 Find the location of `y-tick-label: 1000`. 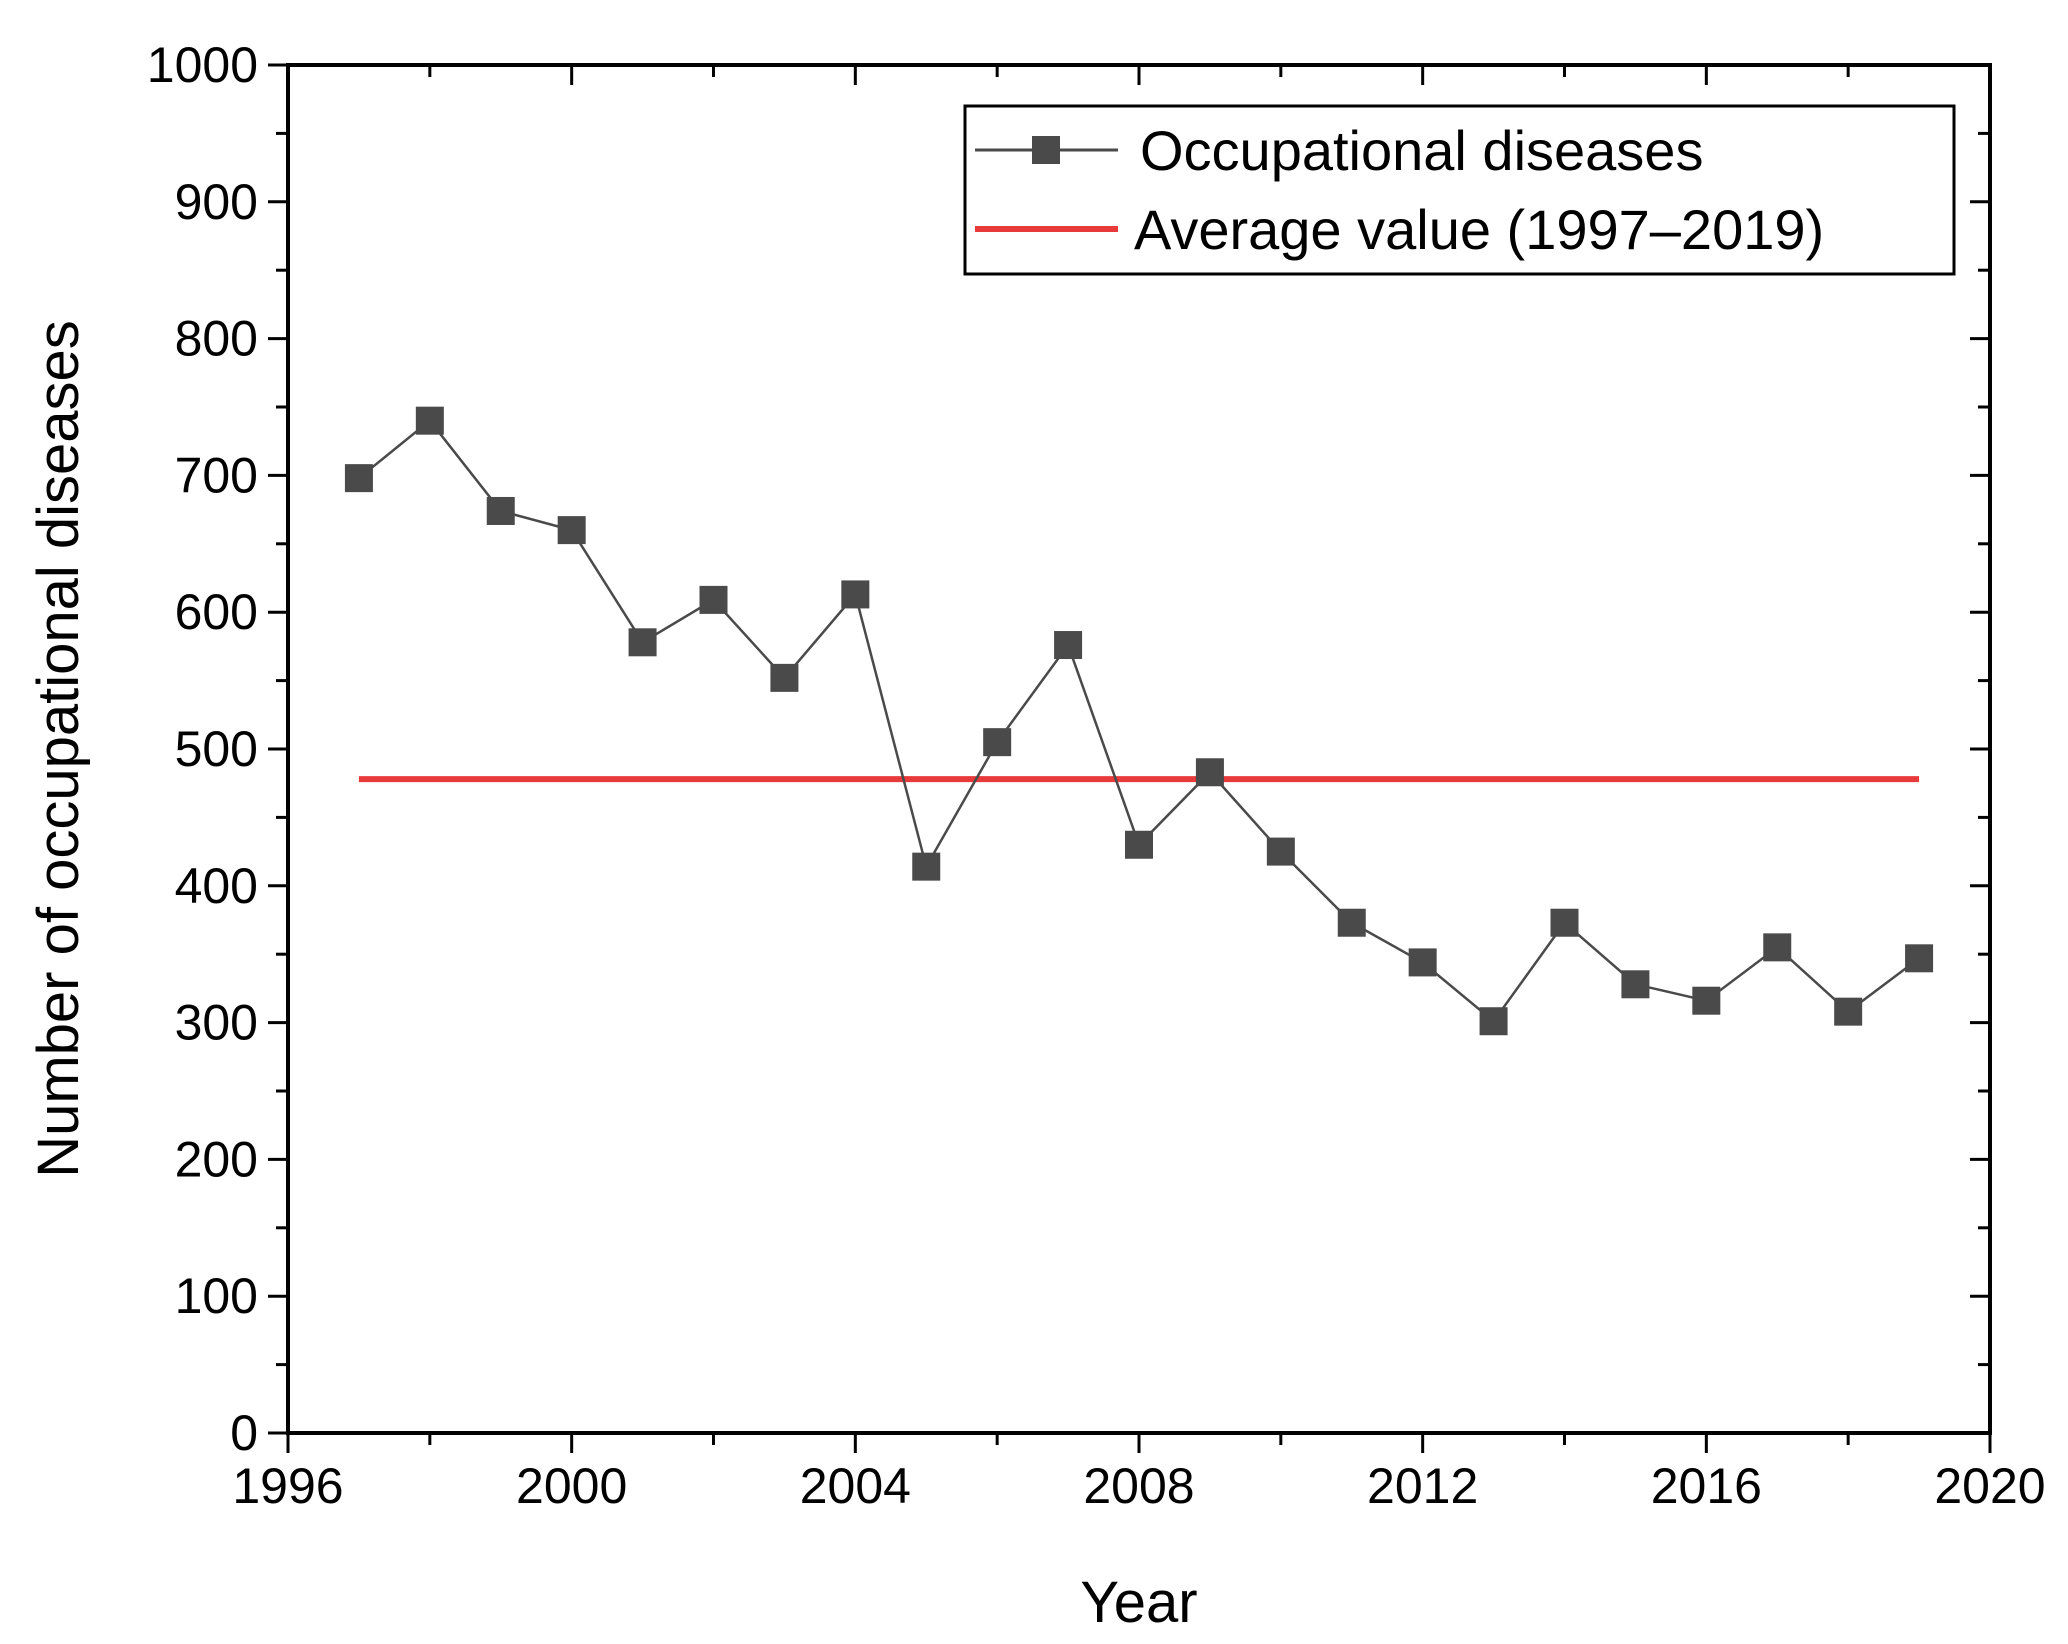

y-tick-label: 1000 is located at coordinates (202, 65).